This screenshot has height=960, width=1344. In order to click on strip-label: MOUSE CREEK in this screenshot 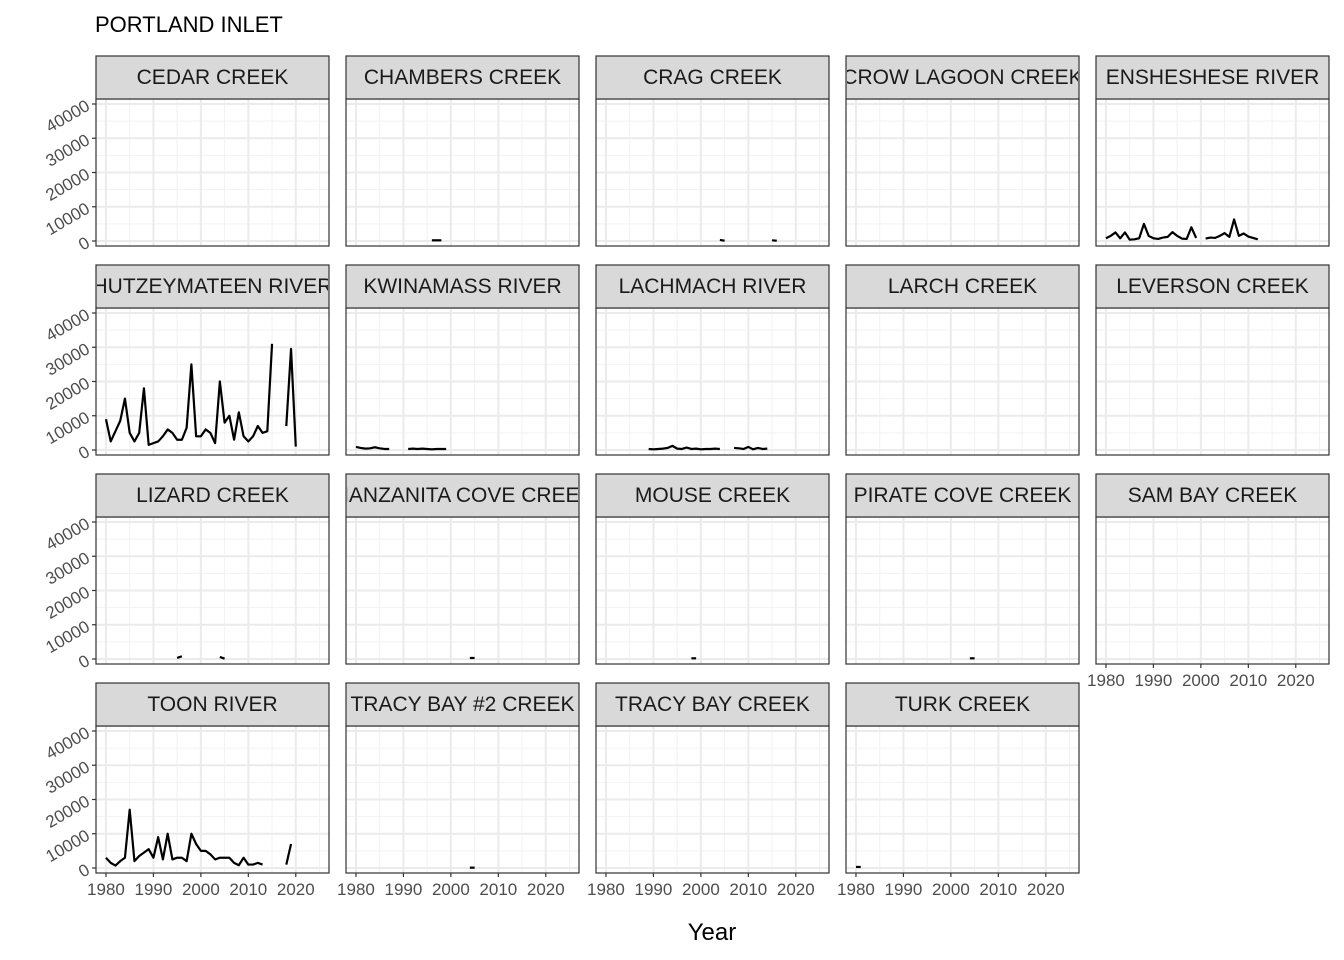, I will do `click(712, 495)`.